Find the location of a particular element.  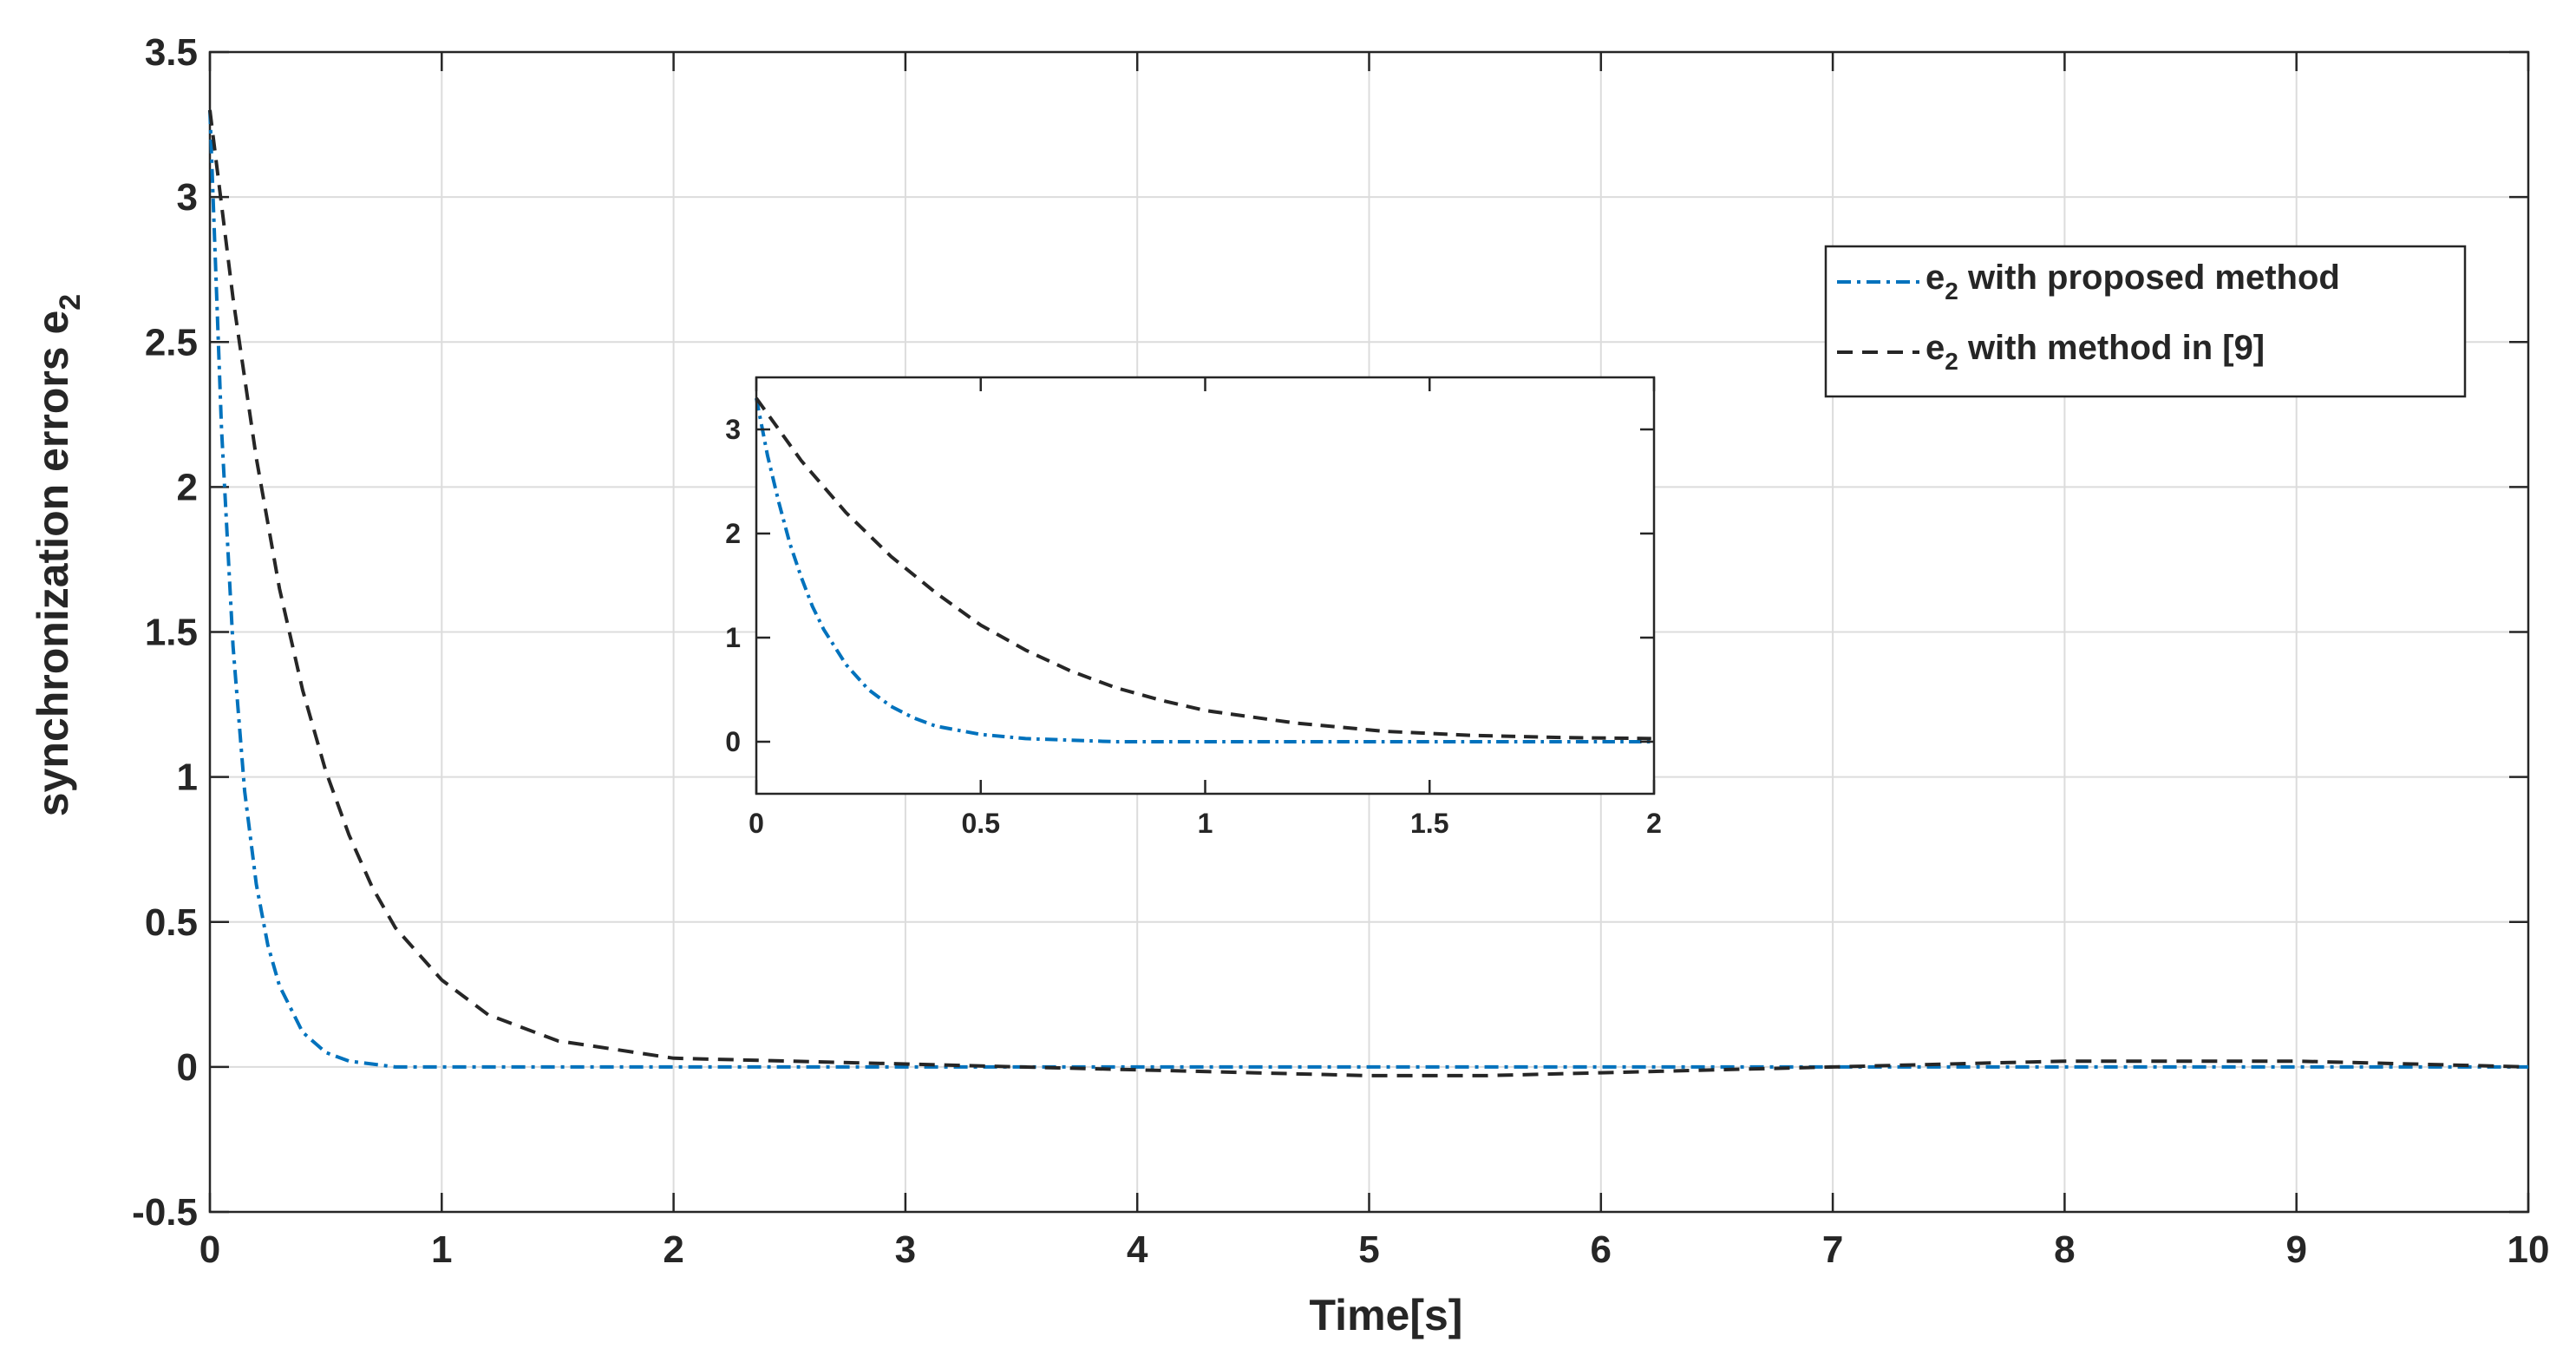

y-axis-title-subscript: 2 is located at coordinates (70, 302).